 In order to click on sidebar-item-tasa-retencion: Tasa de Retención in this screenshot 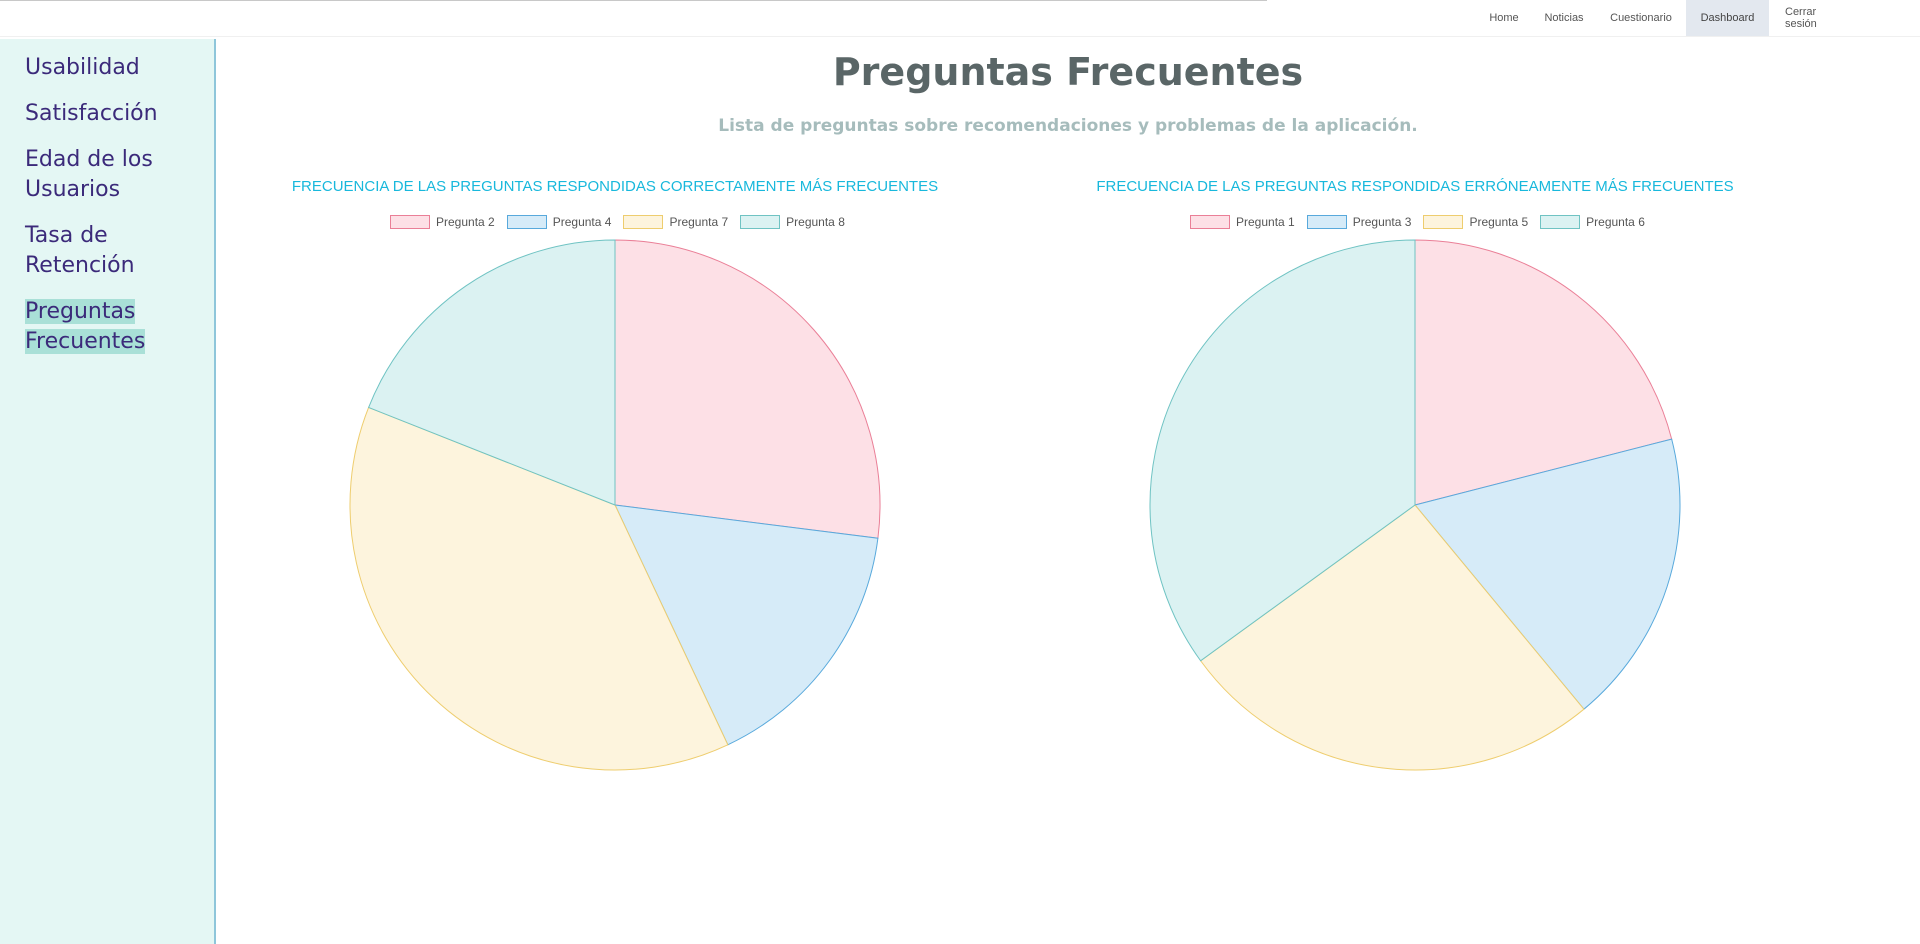, I will do `click(115, 251)`.